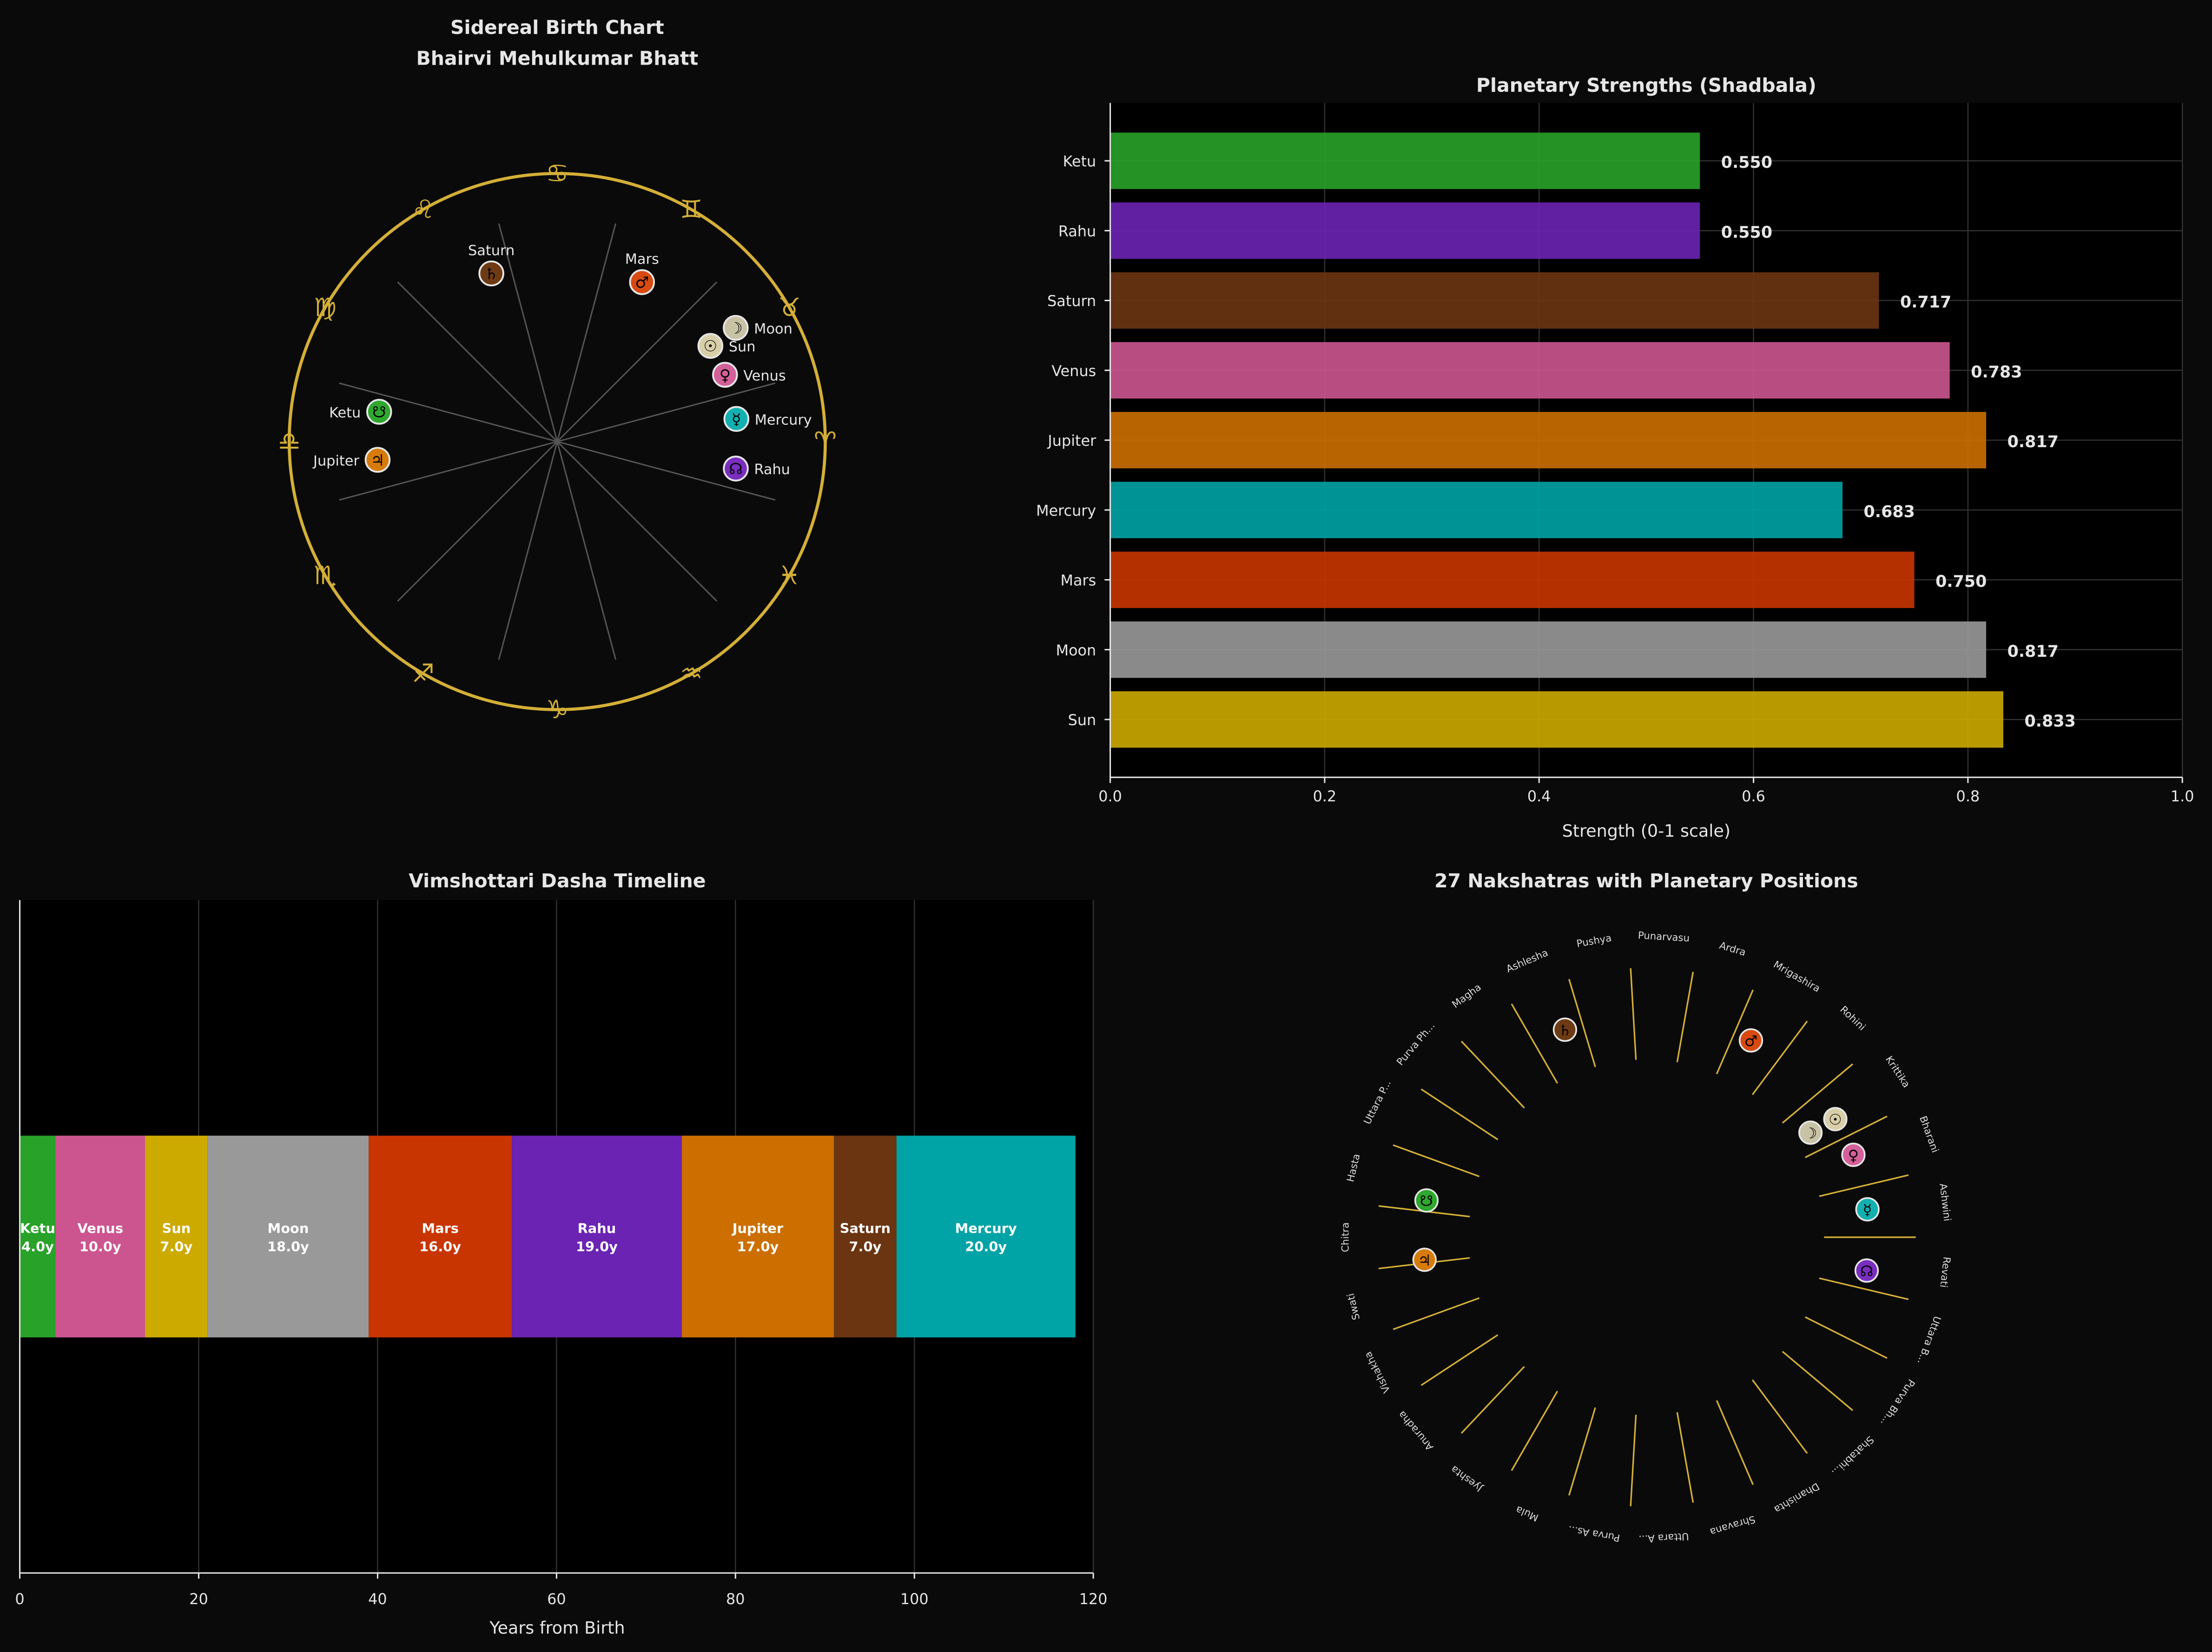 This screenshot has width=2212, height=1652. Describe the element at coordinates (176, 1228) in the screenshot. I see `dasha-planet-label: Sun` at that location.